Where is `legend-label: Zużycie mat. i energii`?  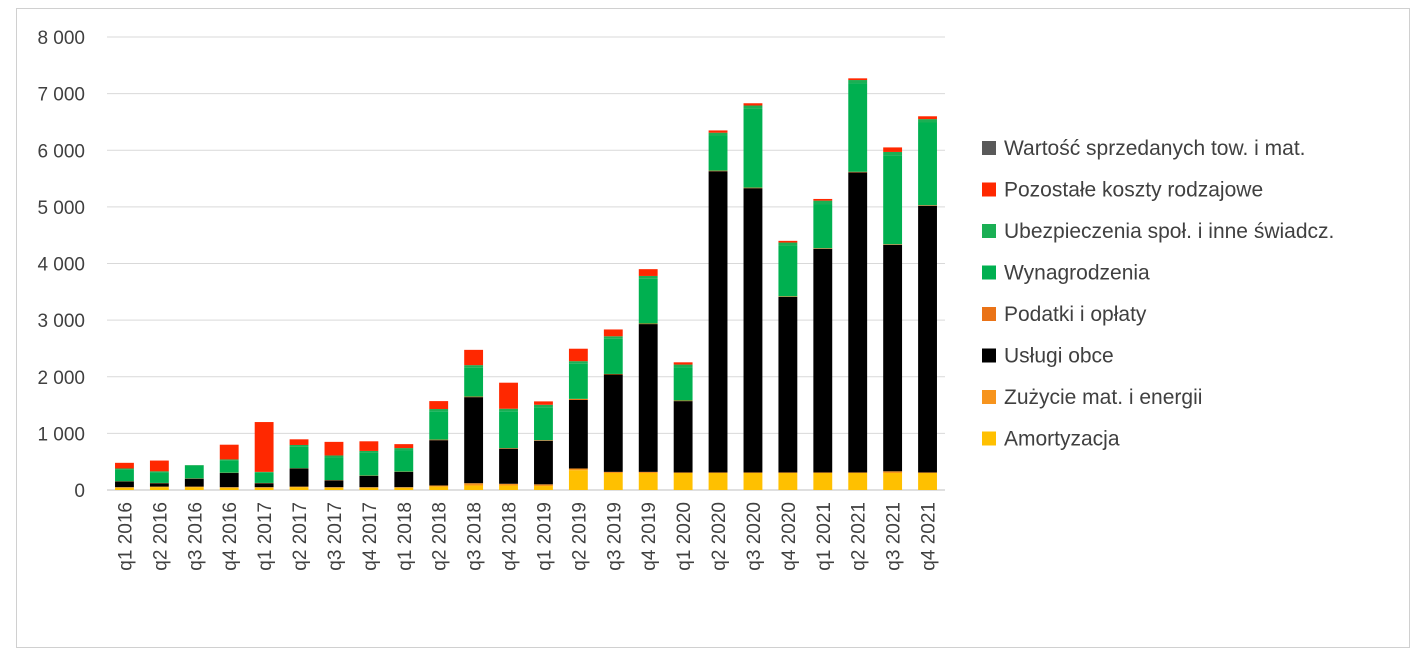 legend-label: Zużycie mat. i energii is located at coordinates (1103, 397).